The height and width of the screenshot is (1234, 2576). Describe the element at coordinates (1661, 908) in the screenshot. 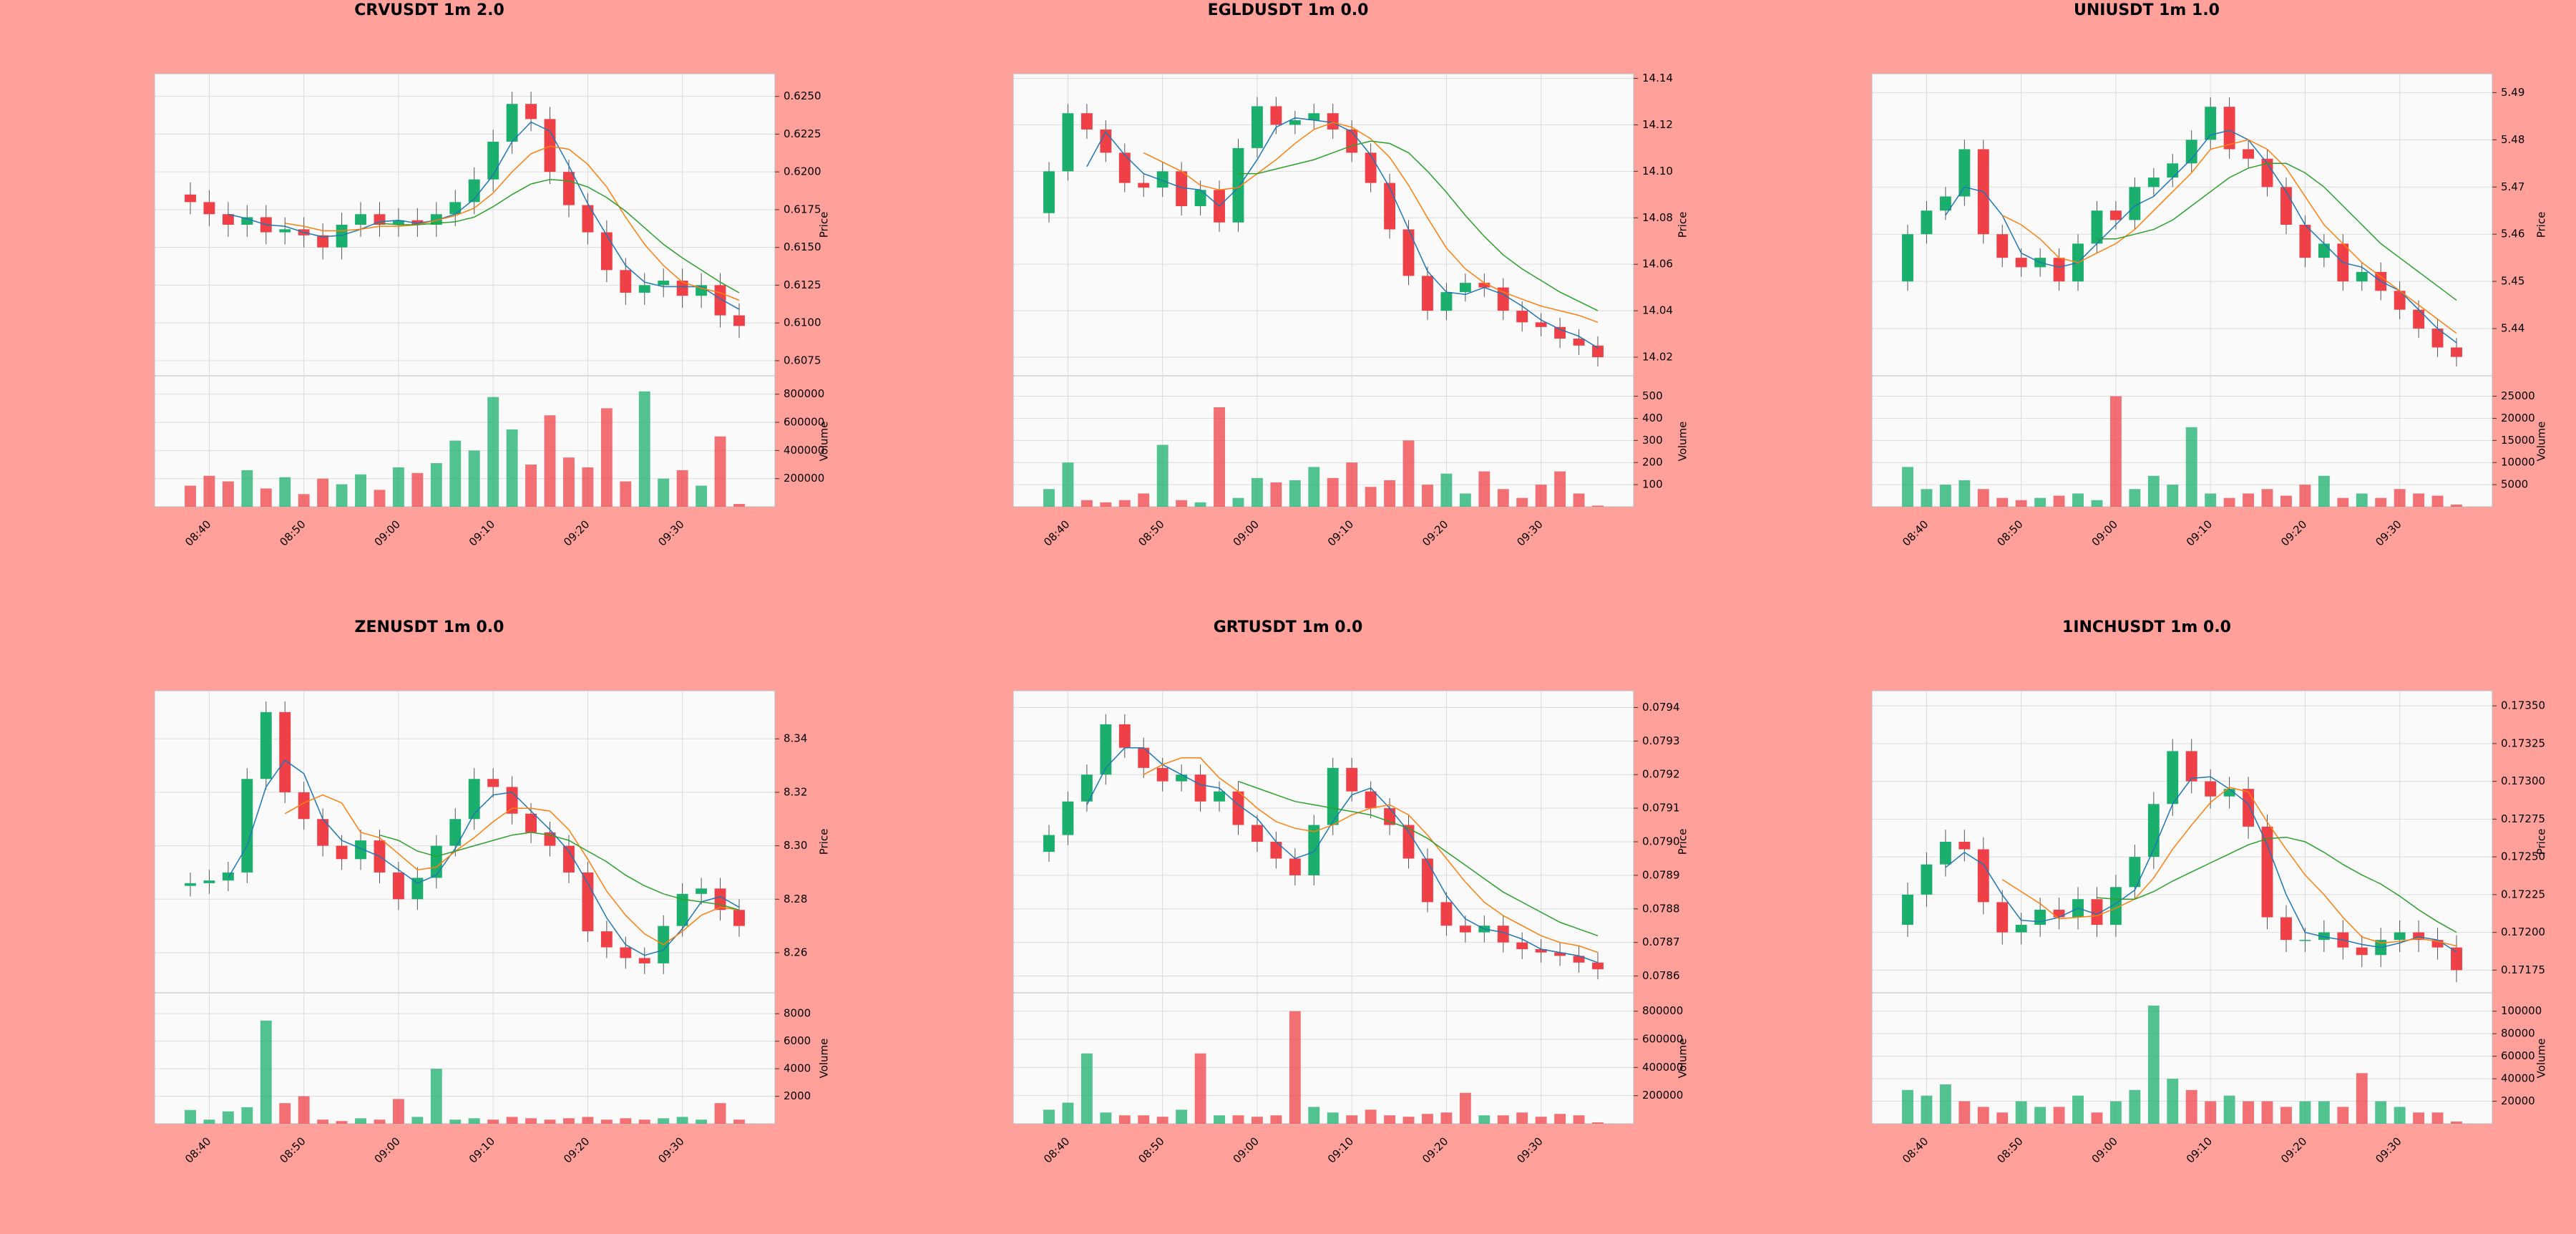

I see `y-tick-label: 0.0788` at that location.